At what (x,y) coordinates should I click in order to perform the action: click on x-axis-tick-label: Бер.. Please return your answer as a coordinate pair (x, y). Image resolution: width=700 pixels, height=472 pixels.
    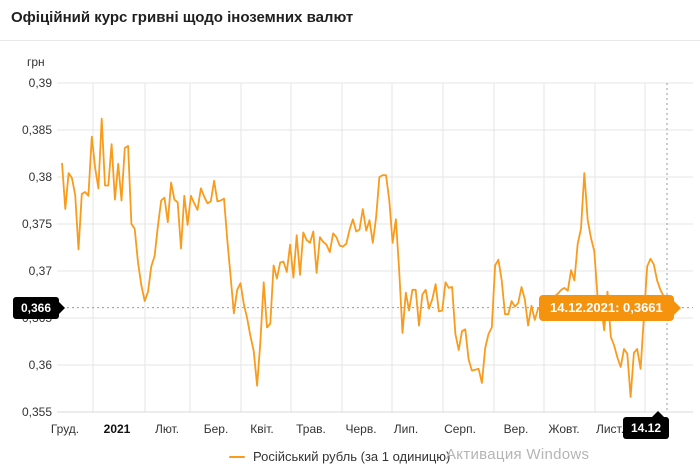
    Looking at the image, I should click on (216, 429).